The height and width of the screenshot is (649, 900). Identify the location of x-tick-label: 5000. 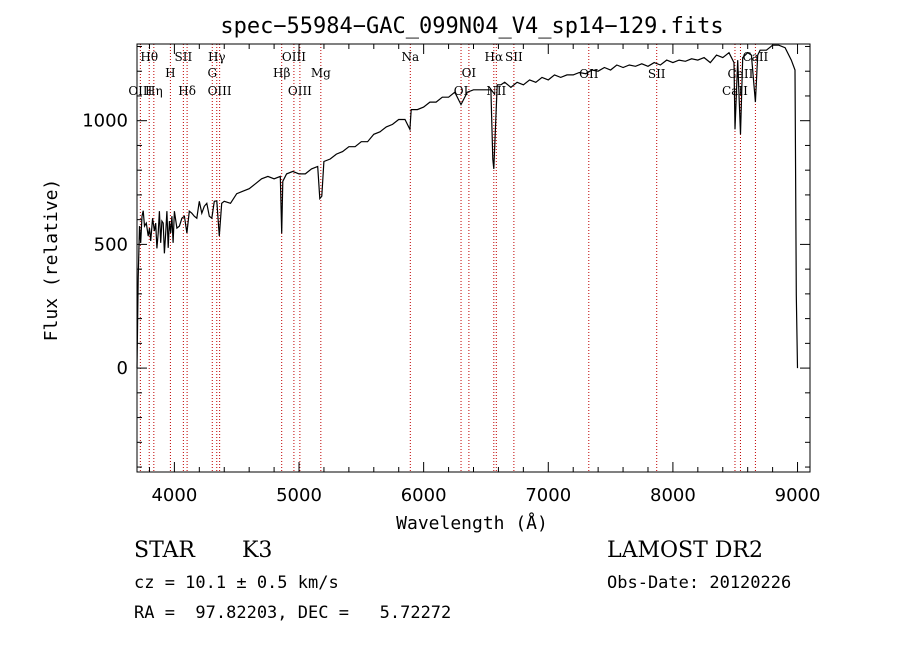
(299, 495).